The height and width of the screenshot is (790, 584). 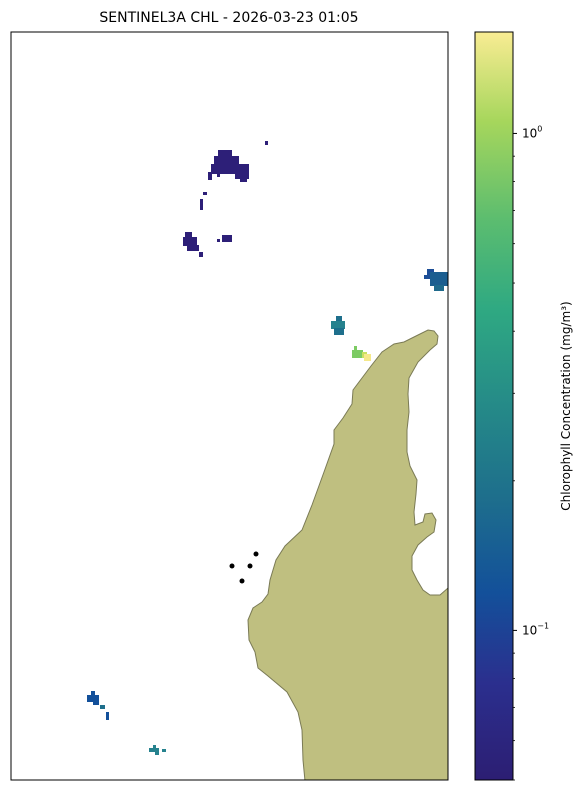 I want to click on chart-title: SENTINEL3A CHL - 2026-03-23 01:05, so click(x=228, y=18).